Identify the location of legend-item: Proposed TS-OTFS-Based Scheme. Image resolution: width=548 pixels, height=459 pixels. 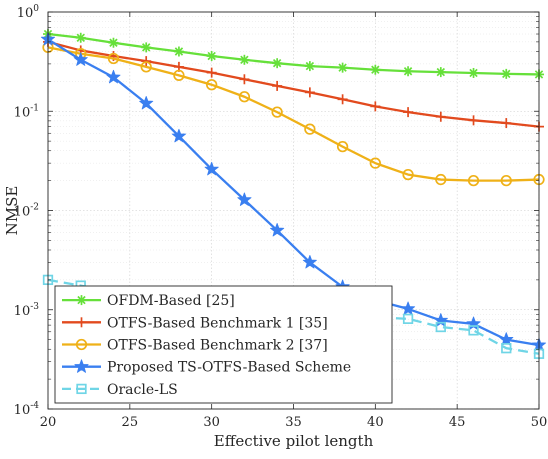
(206, 367).